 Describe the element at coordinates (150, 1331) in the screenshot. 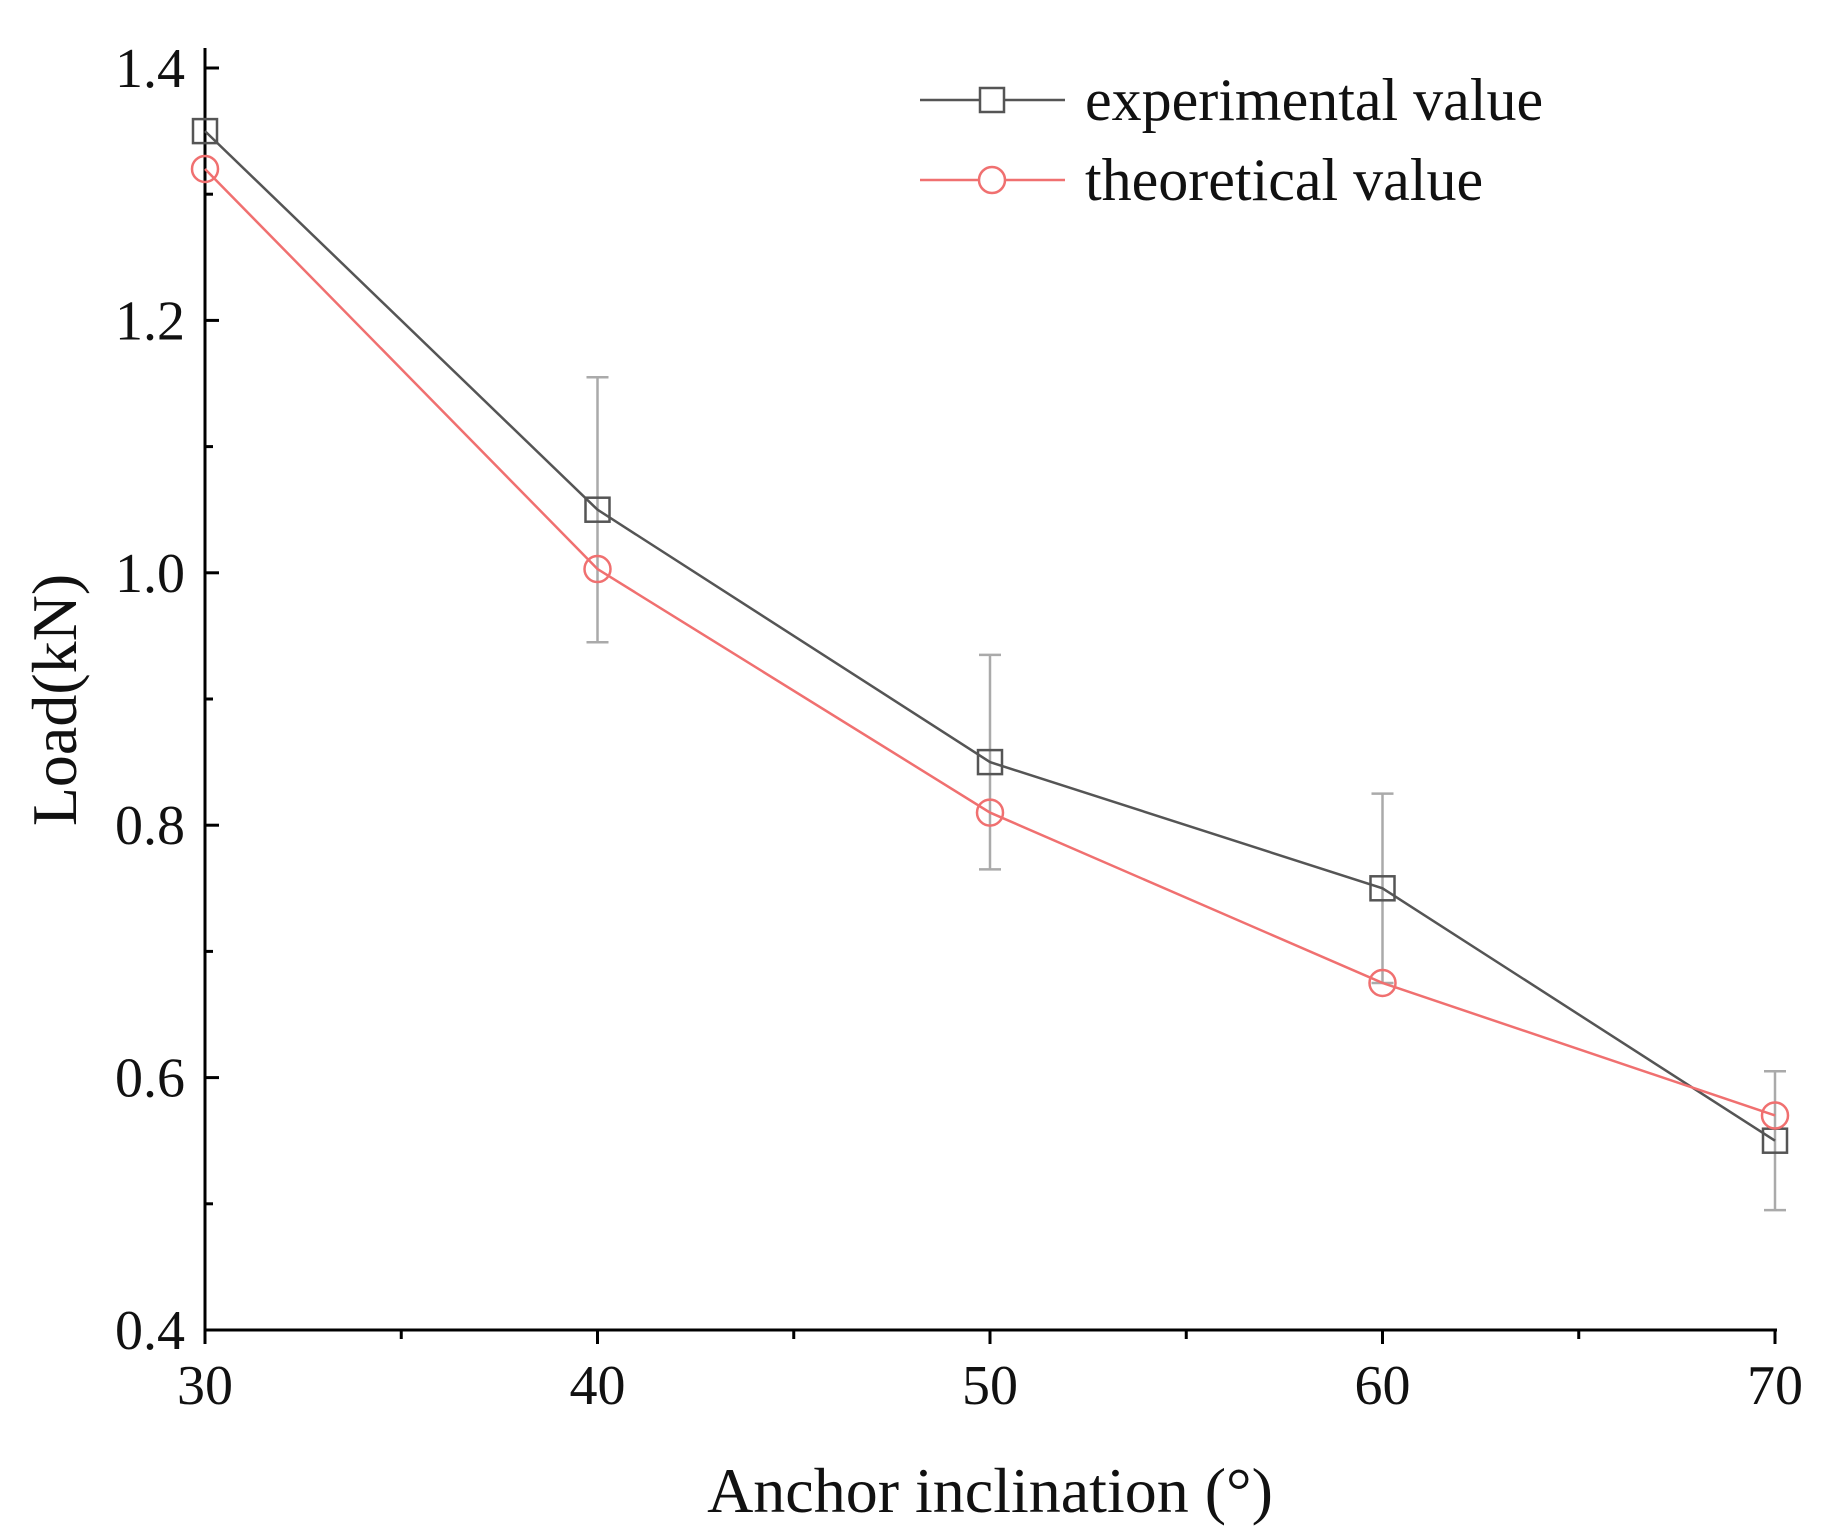

I see `y-tick-label: 0.4` at that location.